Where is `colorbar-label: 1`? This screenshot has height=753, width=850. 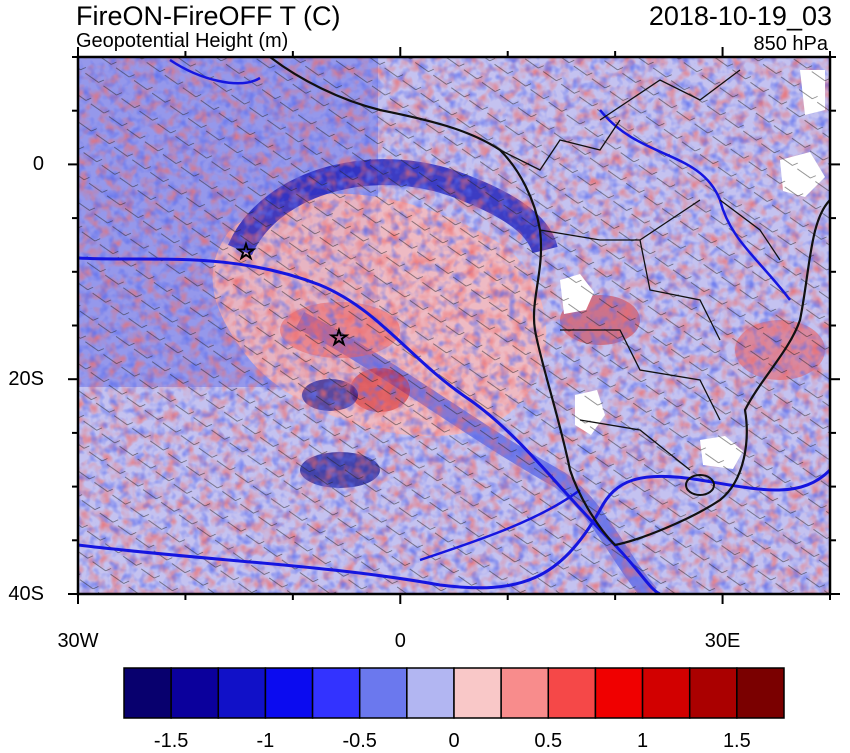
colorbar-label: 1 is located at coordinates (643, 741).